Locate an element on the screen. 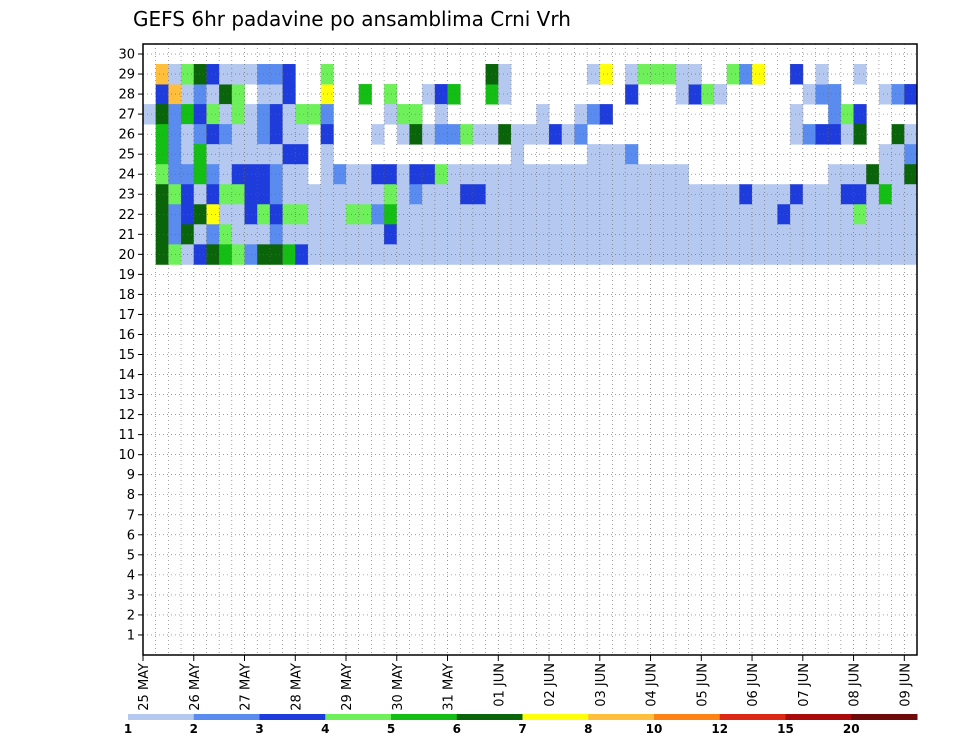 This screenshot has width=960, height=742. x-tick-label: 28 MAY is located at coordinates (296, 687).